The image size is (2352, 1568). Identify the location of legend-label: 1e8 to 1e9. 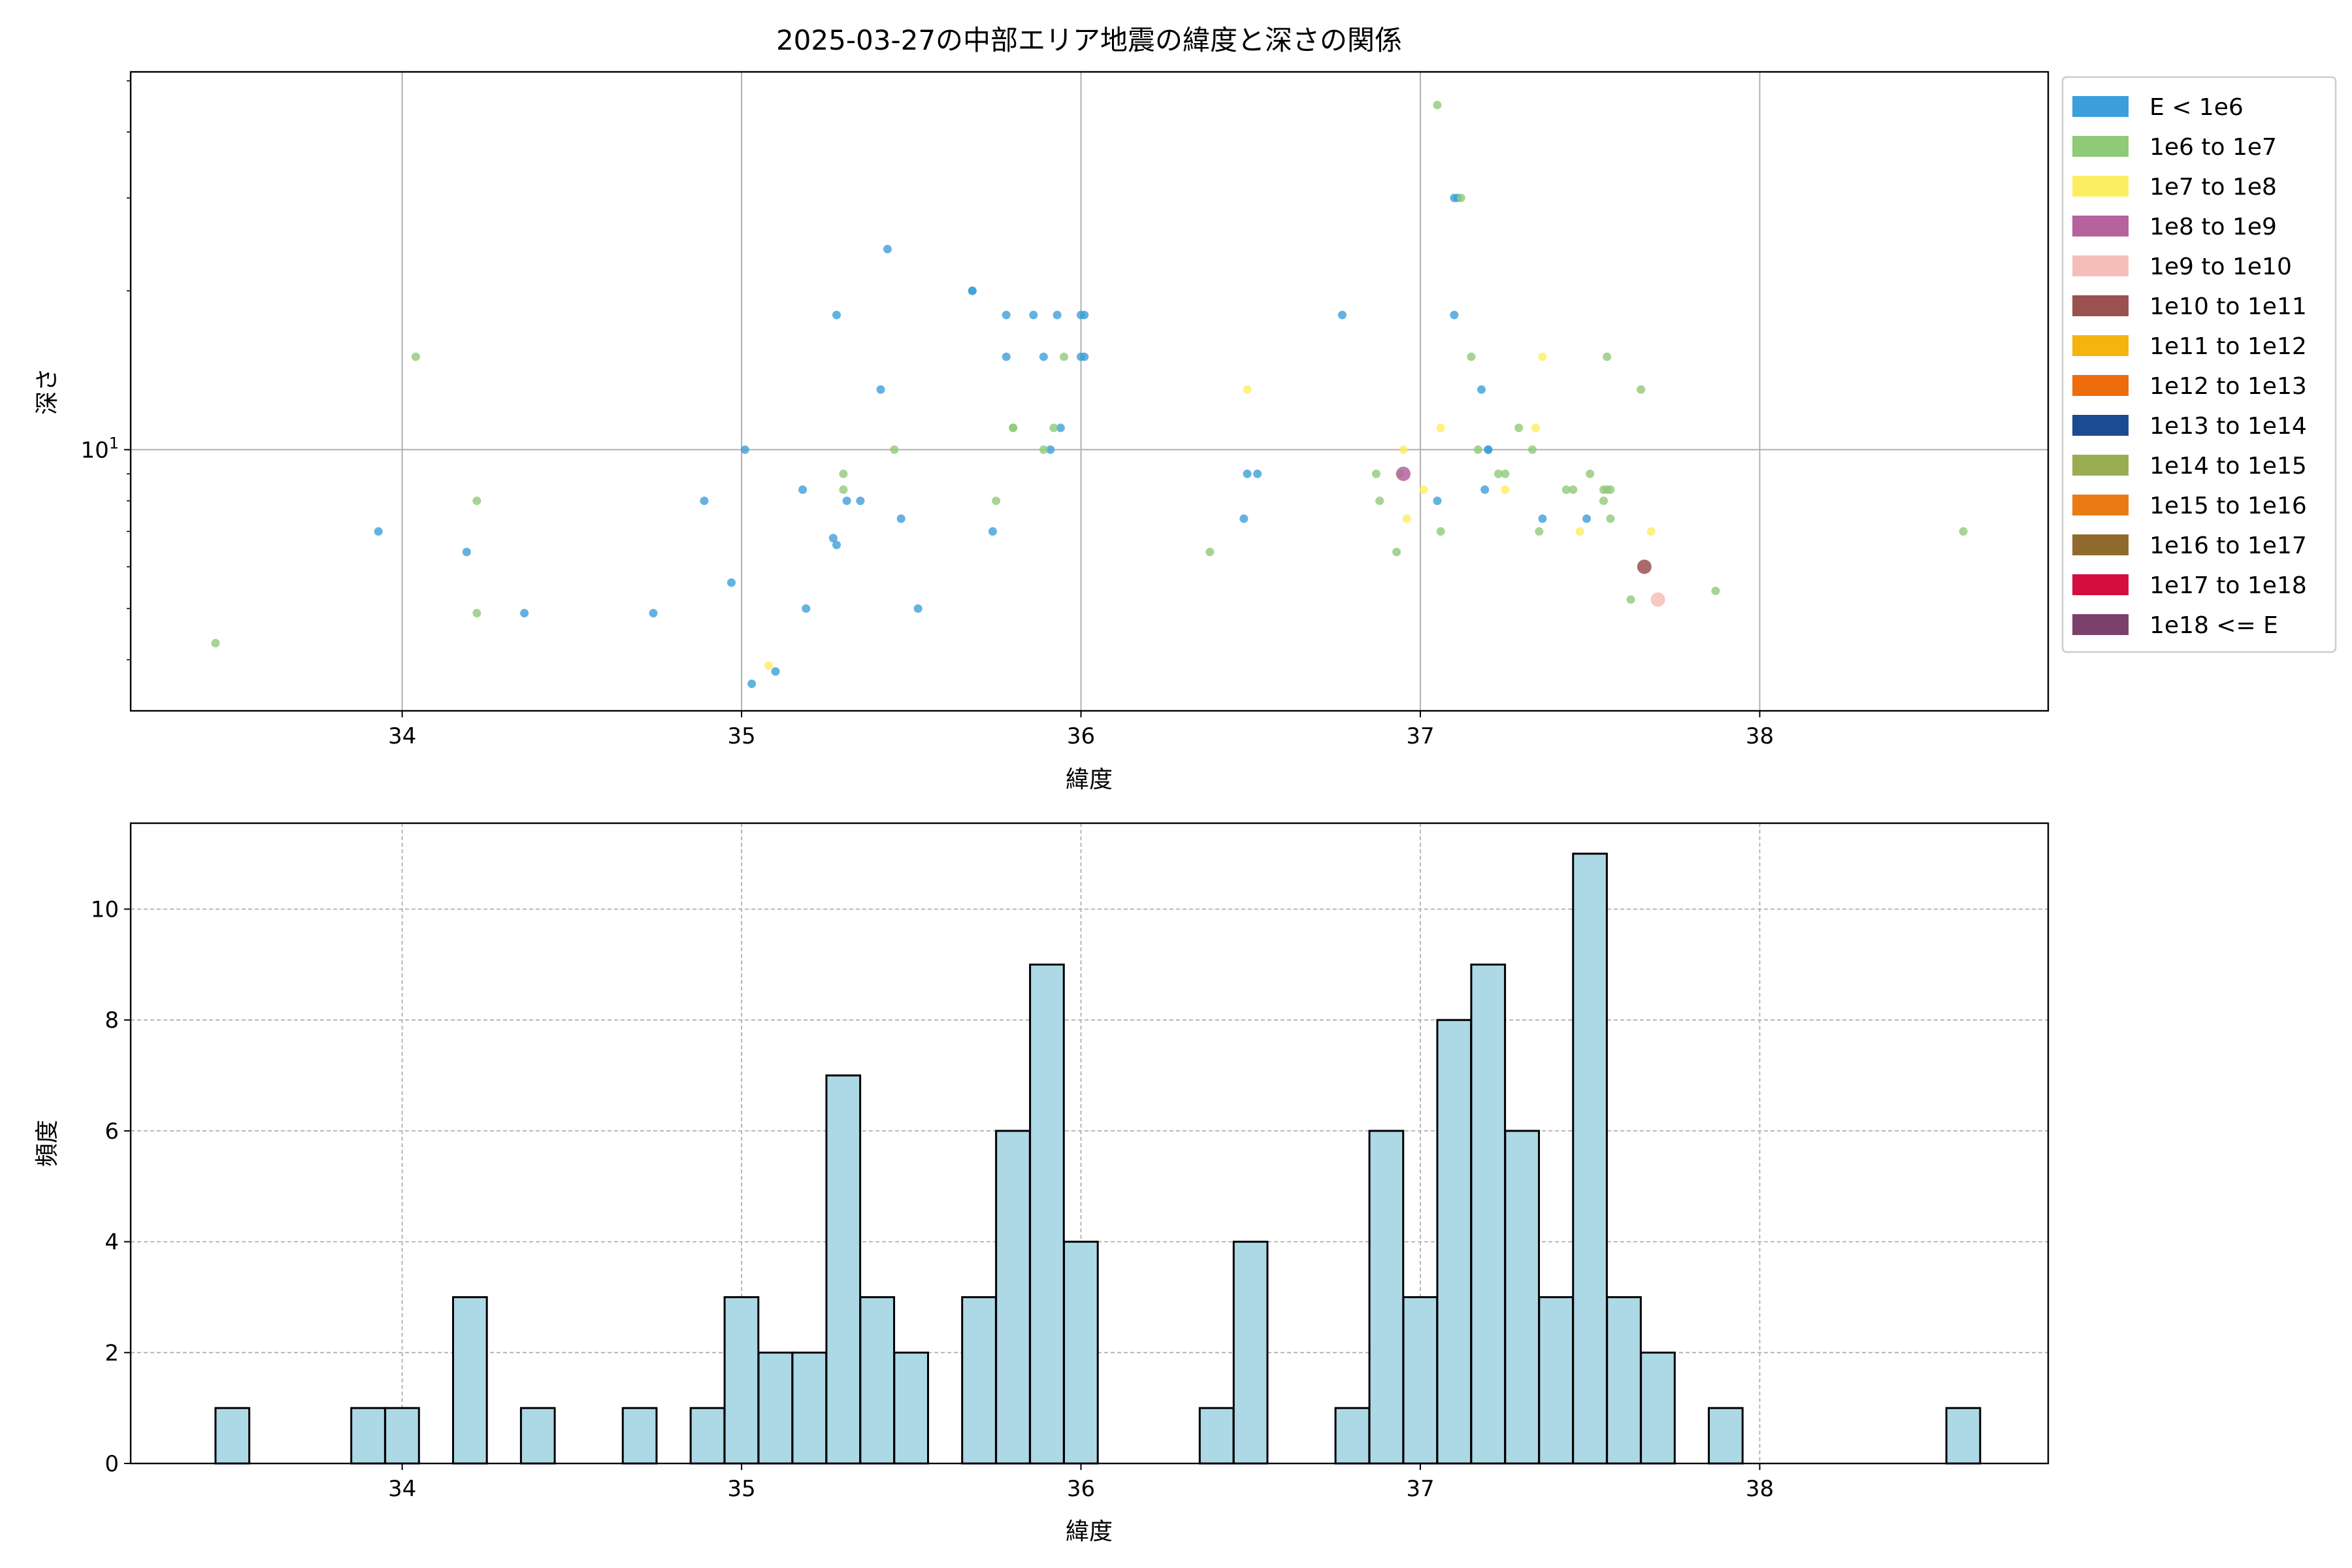
(2213, 227).